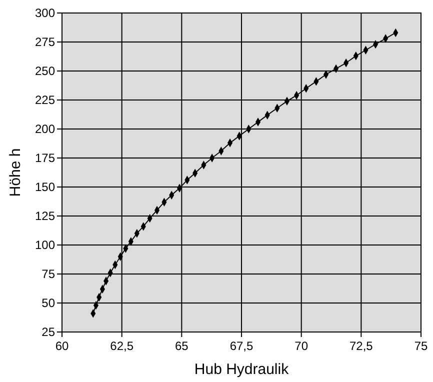  What do you see at coordinates (62, 346) in the screenshot?
I see `x-tick-label: 60` at bounding box center [62, 346].